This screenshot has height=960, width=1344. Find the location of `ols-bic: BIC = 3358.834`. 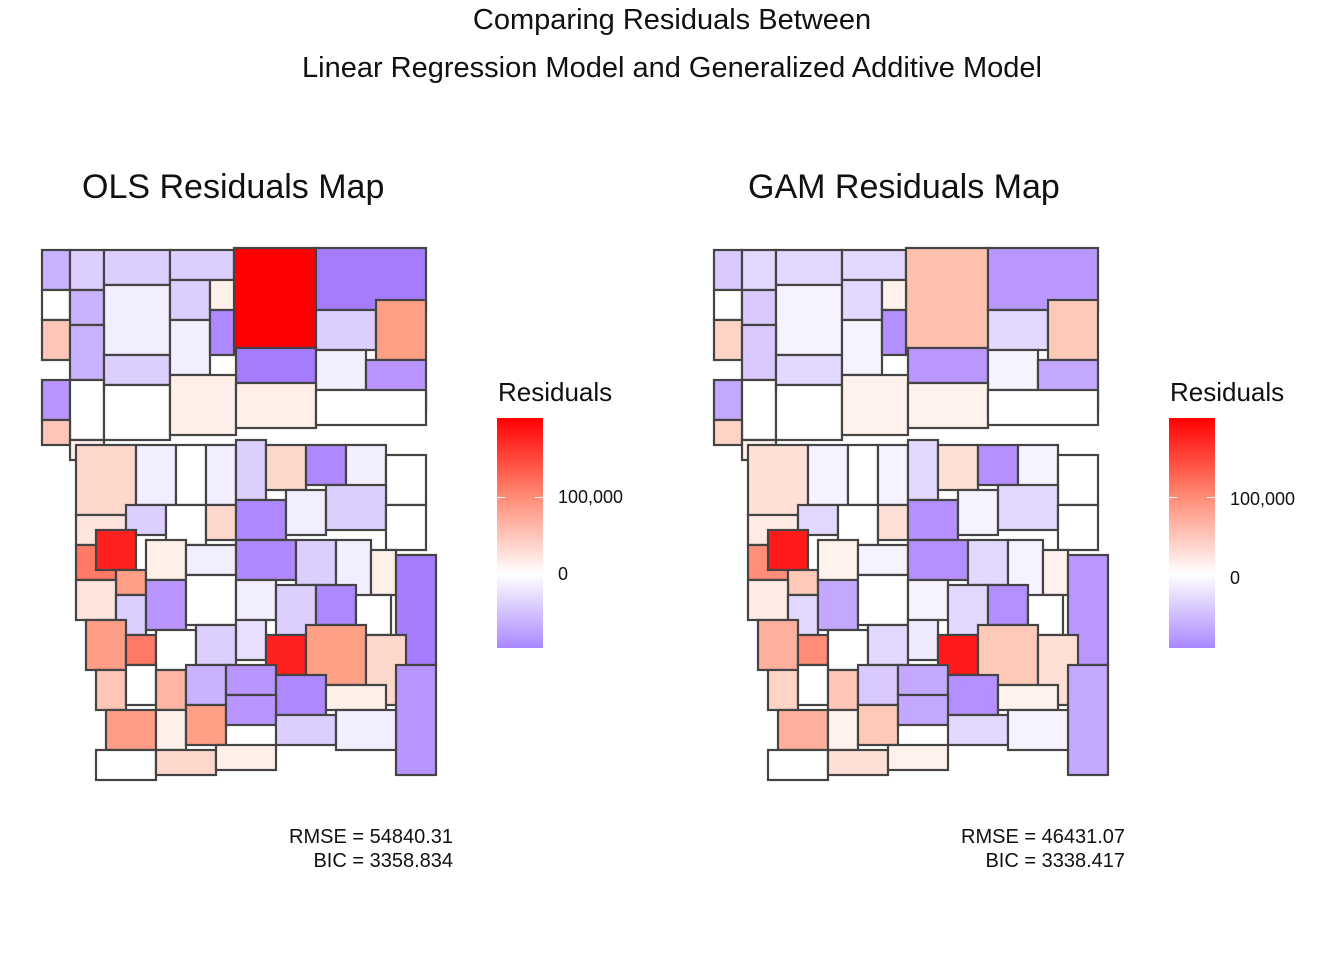

ols-bic: BIC = 3358.834 is located at coordinates (383, 861).